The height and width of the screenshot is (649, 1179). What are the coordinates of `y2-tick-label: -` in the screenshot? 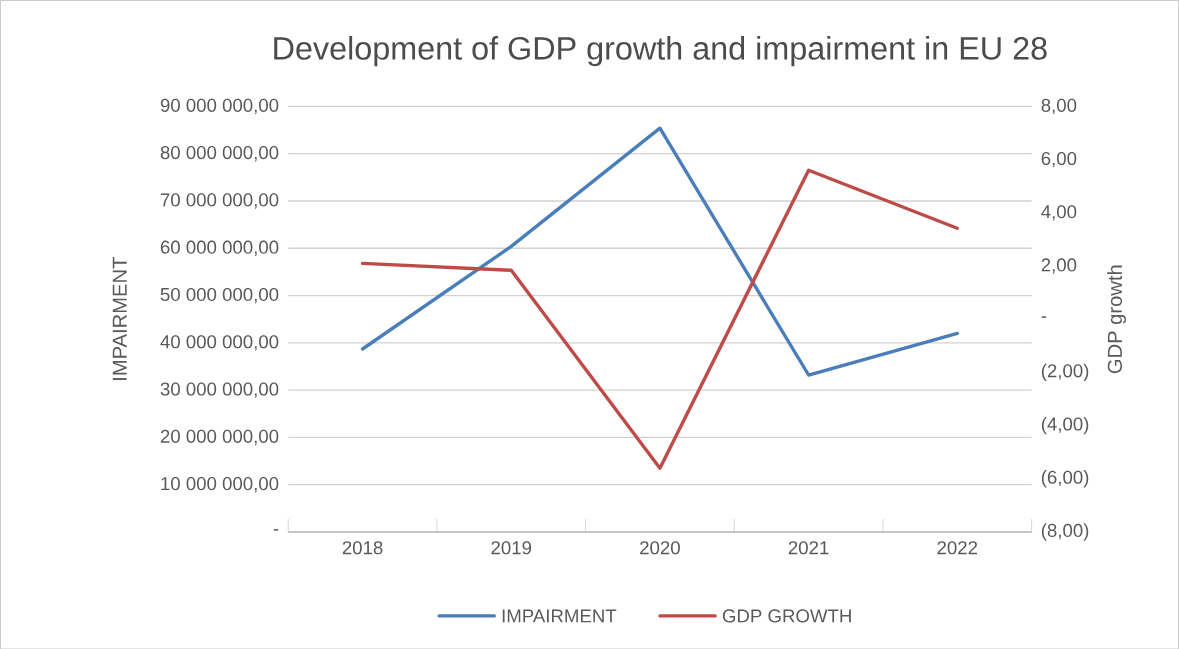 It's located at (1044, 317).